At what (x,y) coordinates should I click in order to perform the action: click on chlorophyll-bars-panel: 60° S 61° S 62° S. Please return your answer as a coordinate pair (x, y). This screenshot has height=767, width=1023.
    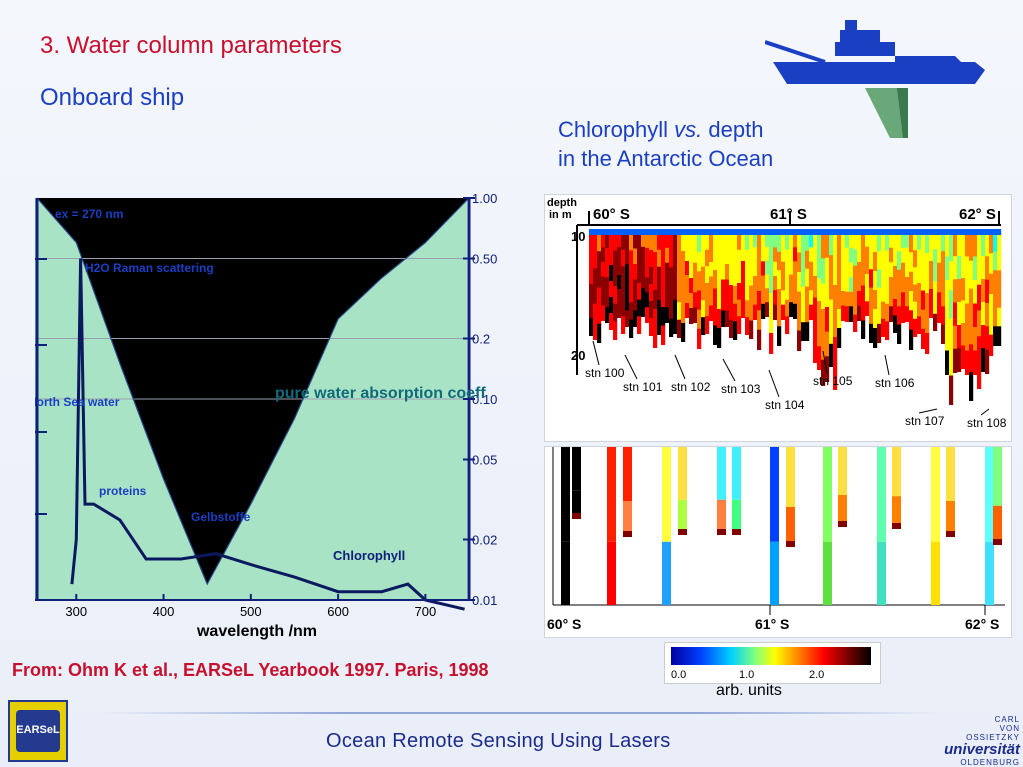
    Looking at the image, I should click on (778, 542).